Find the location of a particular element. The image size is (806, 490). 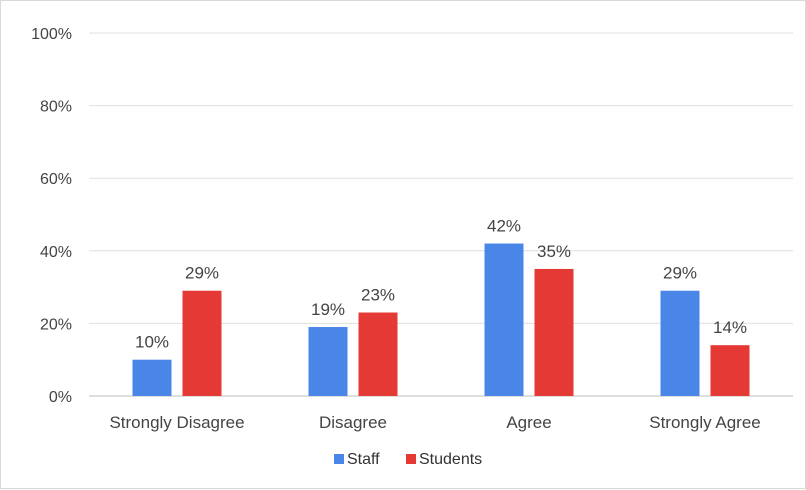

y-tick-label: 40% is located at coordinates (56, 252).